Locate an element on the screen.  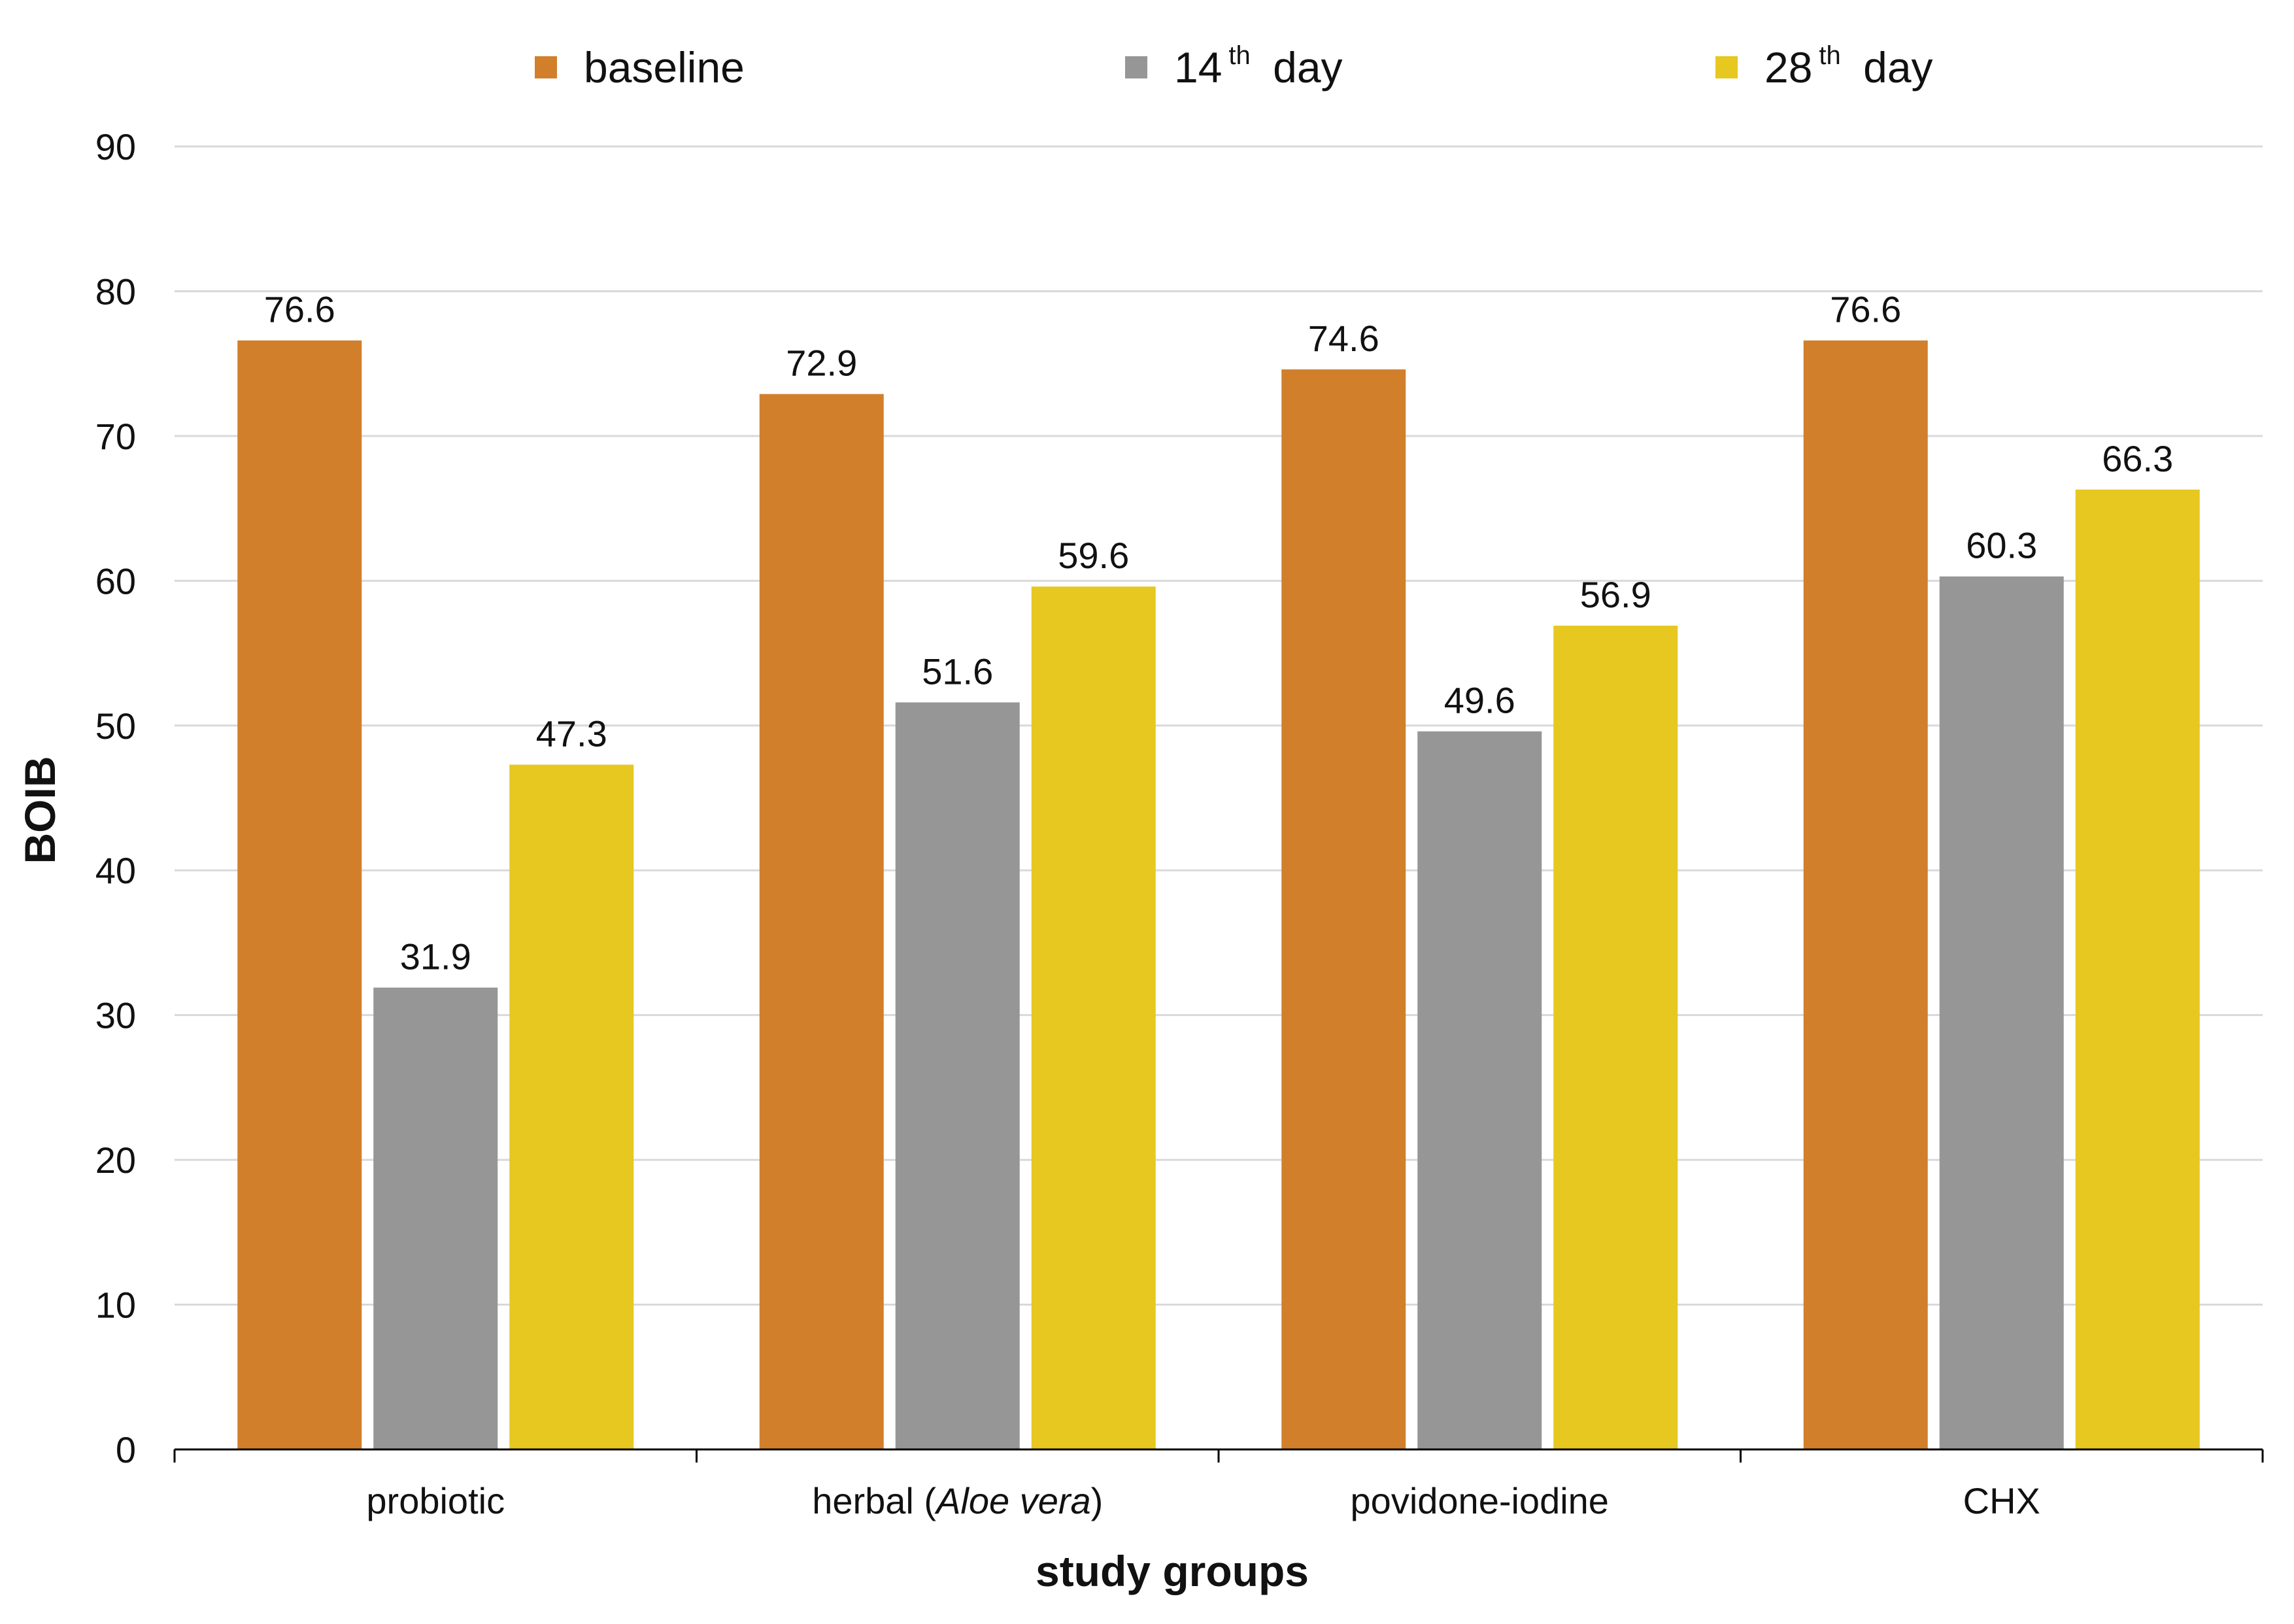
x-category-label: CHX is located at coordinates (2002, 1500).